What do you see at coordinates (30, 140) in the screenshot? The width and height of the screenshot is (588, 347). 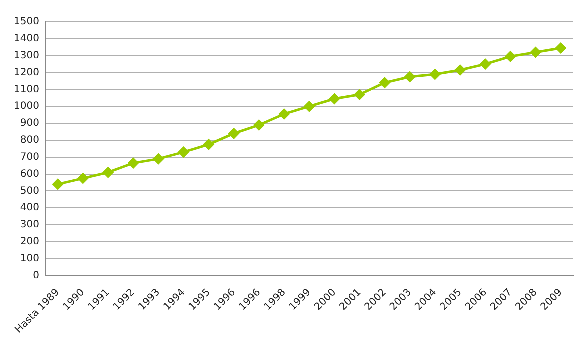 I see `y-tick-label: 800` at bounding box center [30, 140].